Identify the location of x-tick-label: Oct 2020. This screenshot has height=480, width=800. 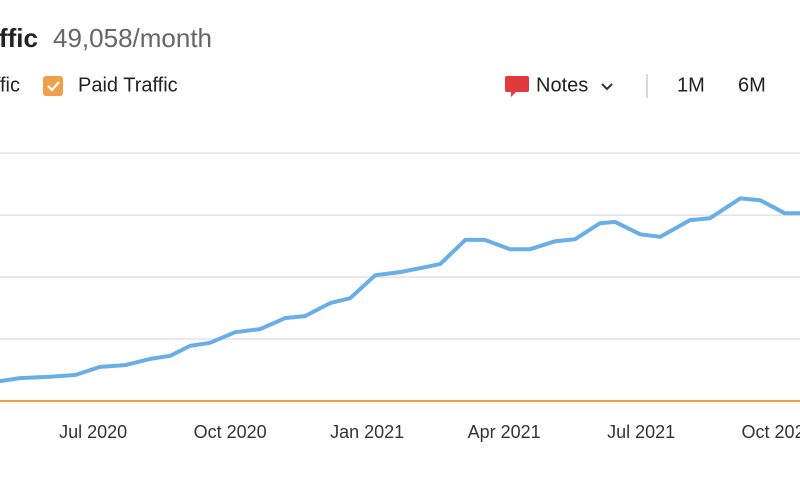
(230, 432).